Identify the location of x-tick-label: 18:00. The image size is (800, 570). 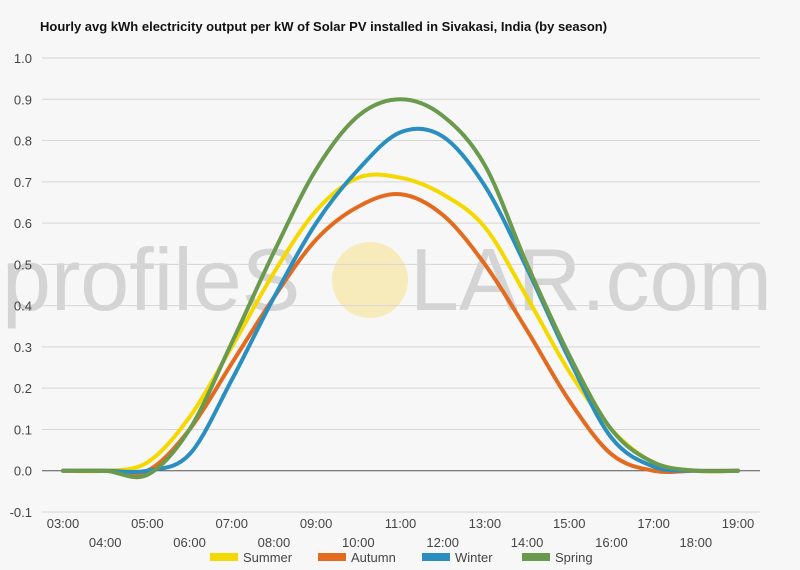
(696, 542).